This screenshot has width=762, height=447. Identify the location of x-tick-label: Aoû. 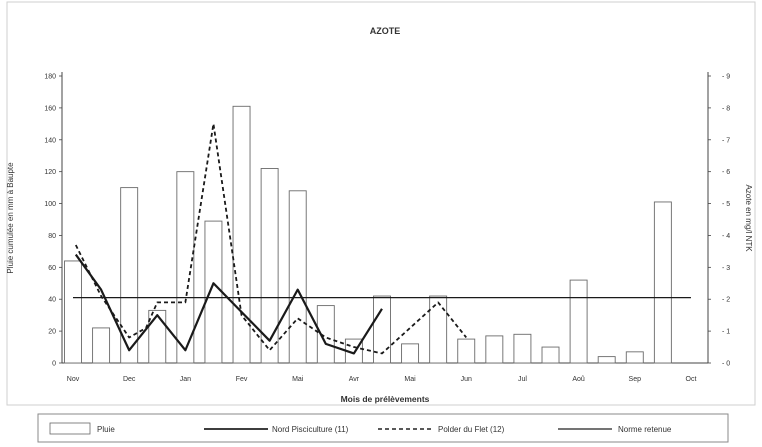
(578, 379).